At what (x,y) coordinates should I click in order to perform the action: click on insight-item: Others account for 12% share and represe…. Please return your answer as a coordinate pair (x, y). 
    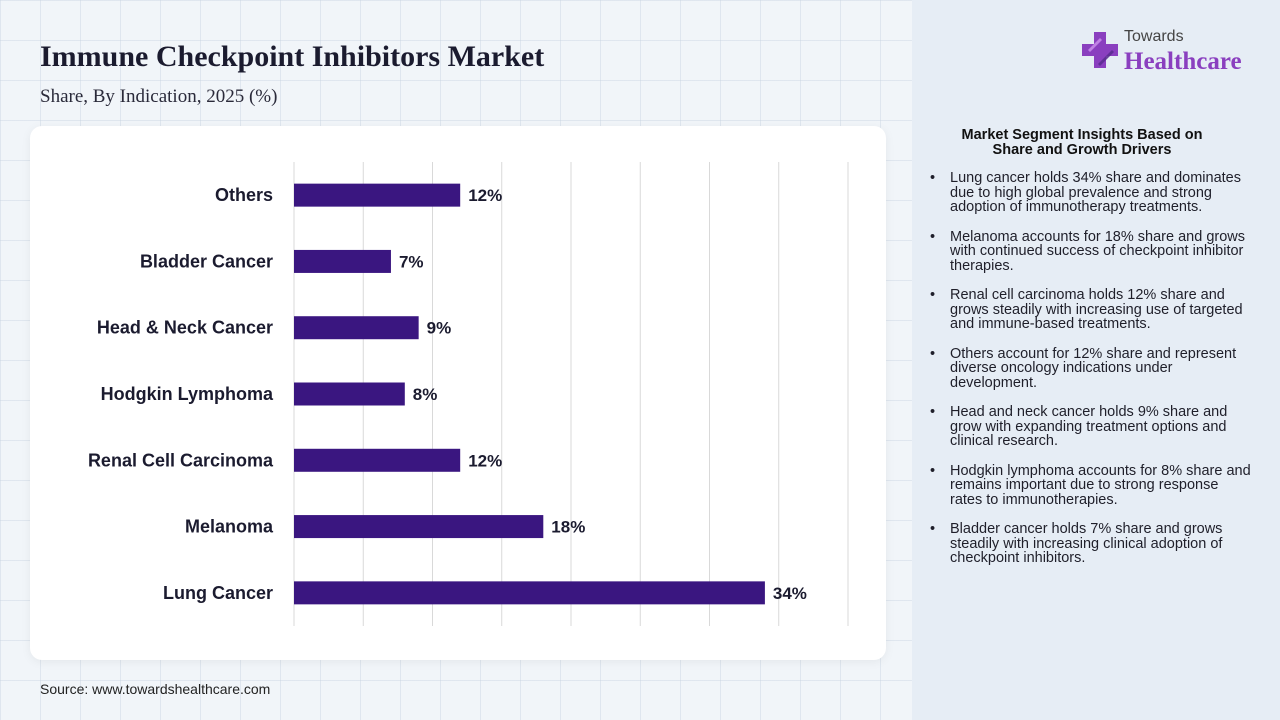
    Looking at the image, I should click on (1091, 368).